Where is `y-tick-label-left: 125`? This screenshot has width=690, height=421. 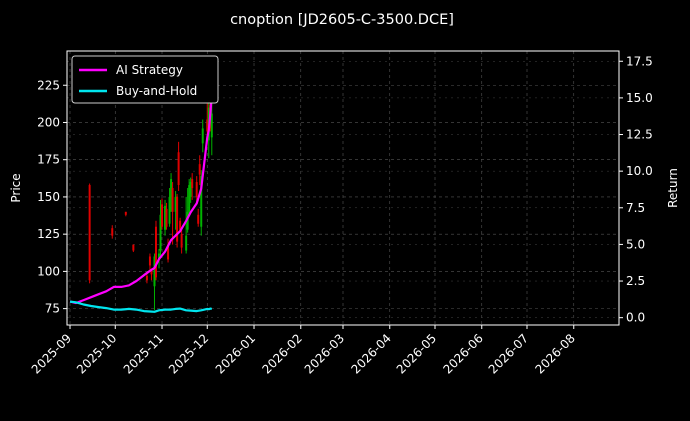
y-tick-label-left: 125 is located at coordinates (48, 234).